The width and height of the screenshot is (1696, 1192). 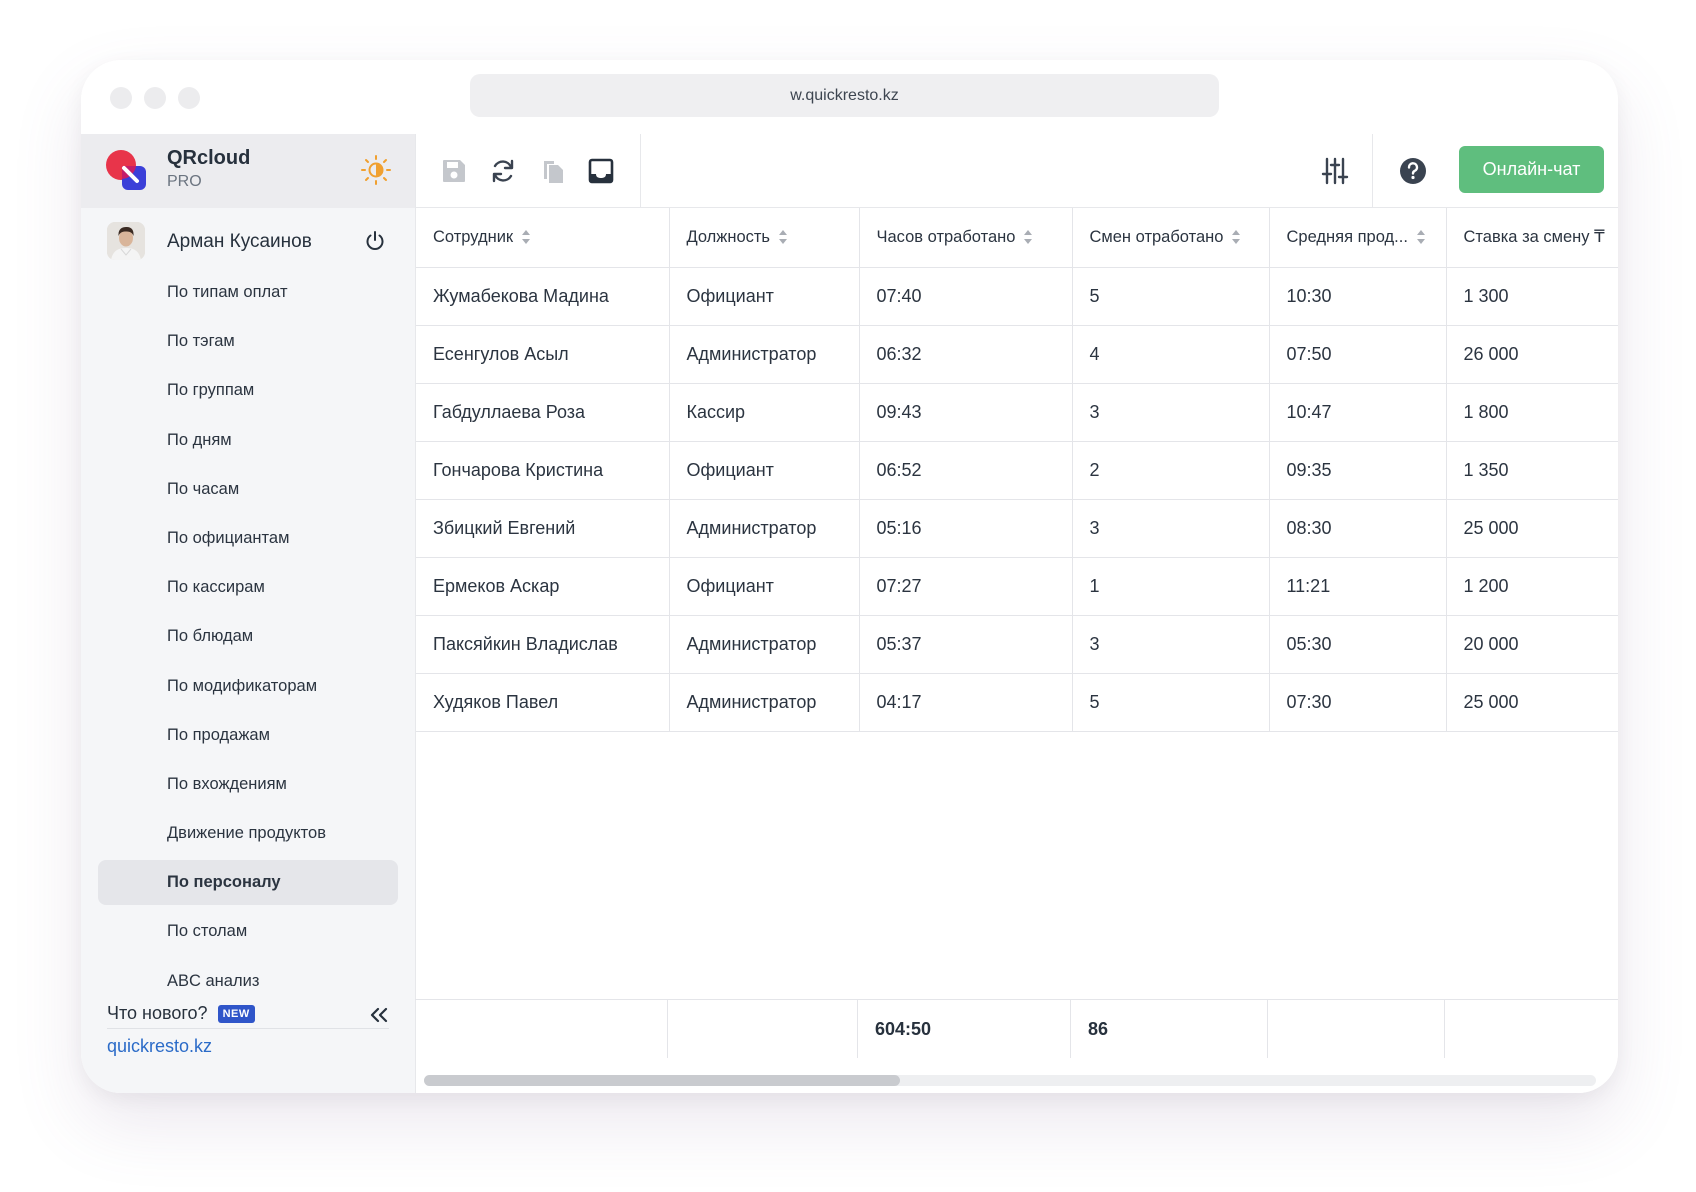 I want to click on column-header-label: Смен отработано, so click(x=1156, y=236).